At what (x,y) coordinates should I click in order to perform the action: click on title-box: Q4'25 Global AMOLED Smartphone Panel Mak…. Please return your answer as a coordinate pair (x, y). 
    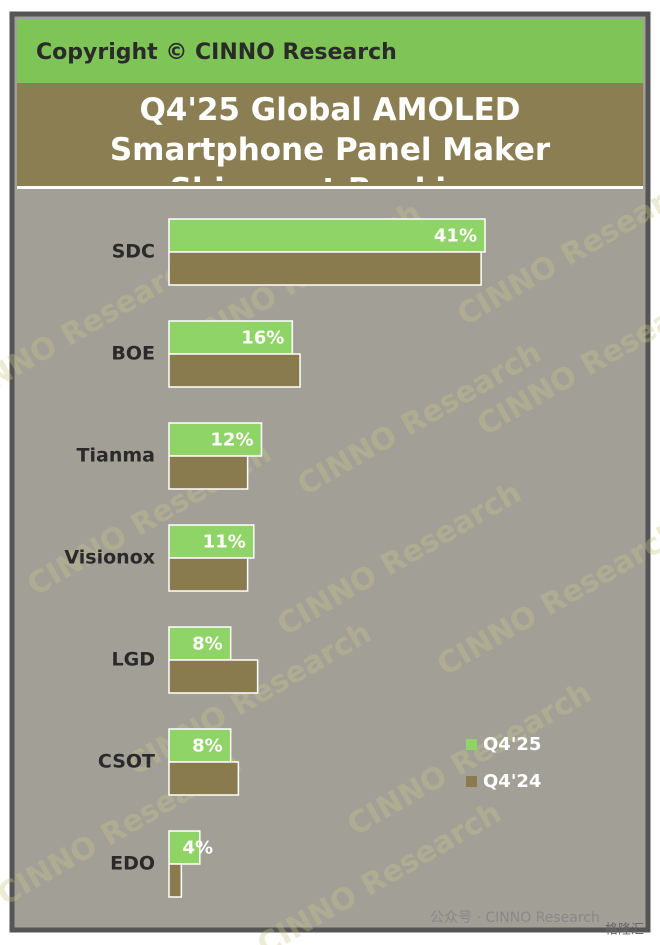
    Looking at the image, I should click on (330, 137).